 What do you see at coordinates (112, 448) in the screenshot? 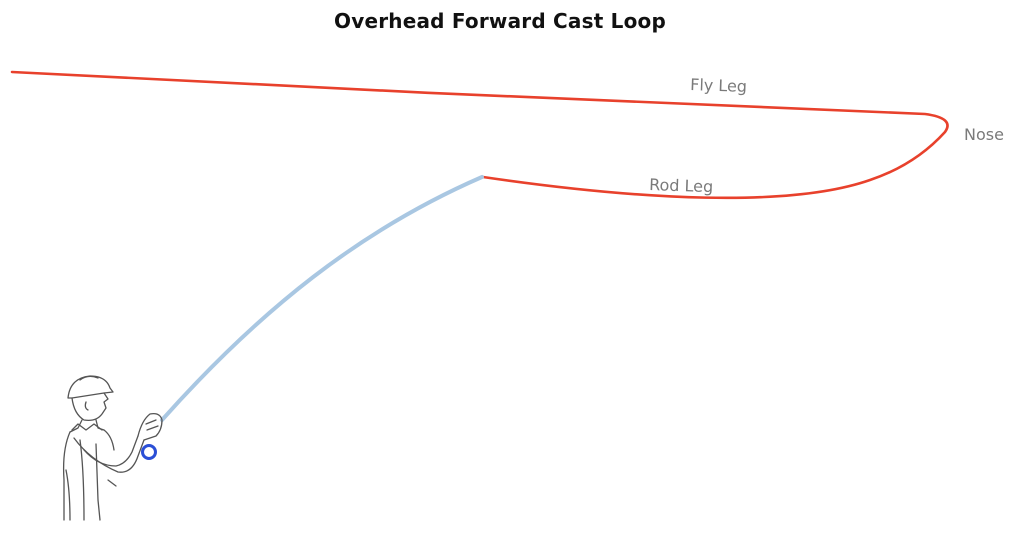
I see `angler-figure-icon` at bounding box center [112, 448].